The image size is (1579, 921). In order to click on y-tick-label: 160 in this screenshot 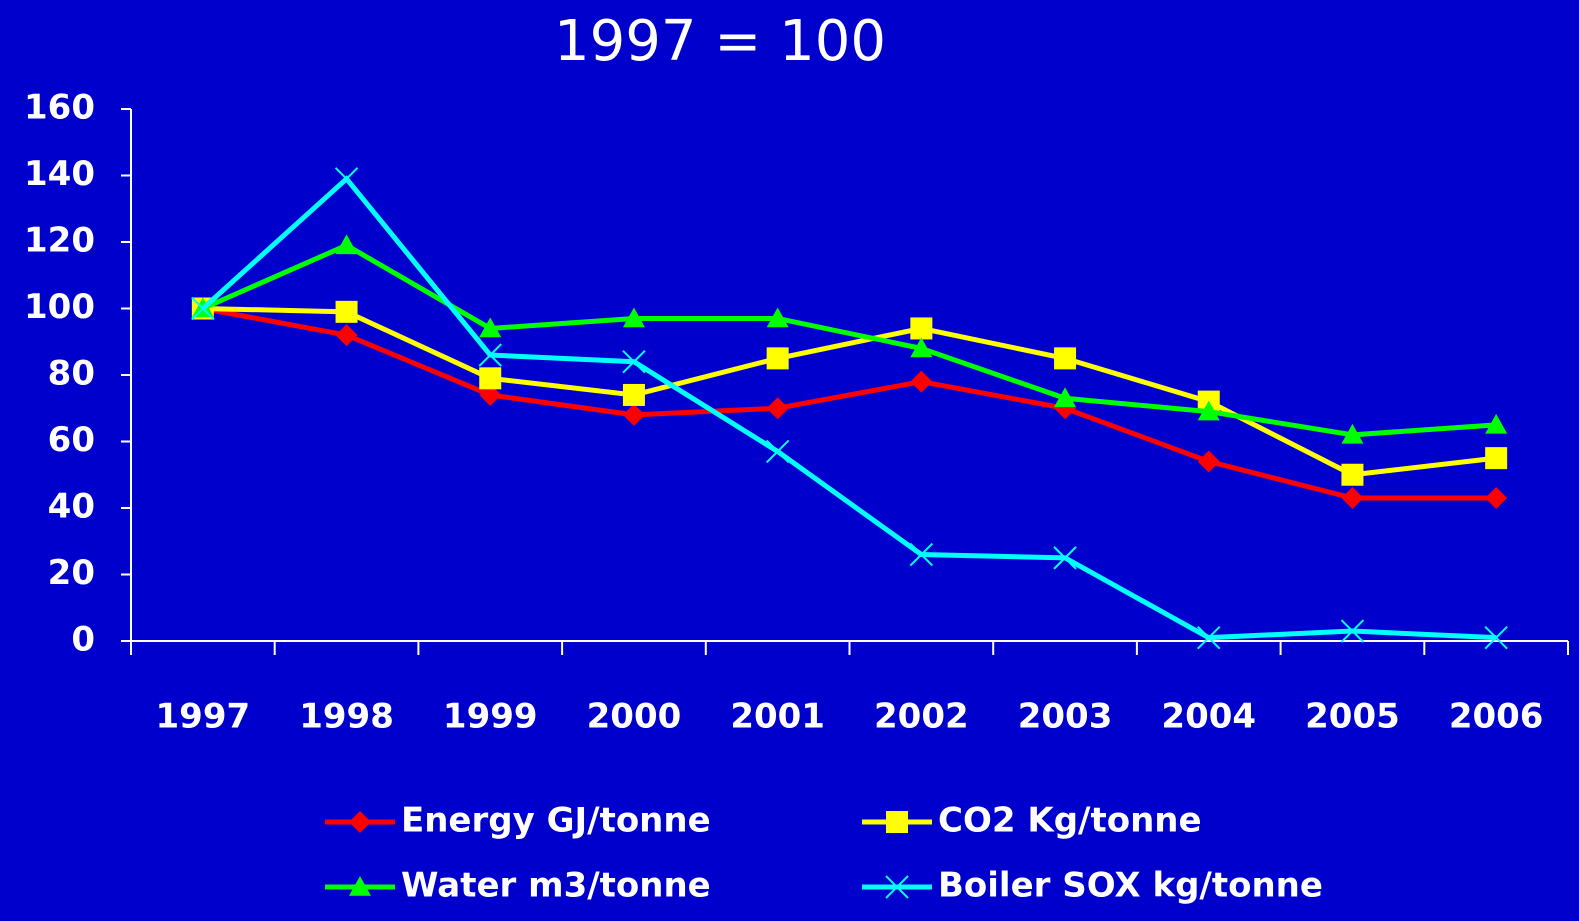, I will do `click(59, 108)`.